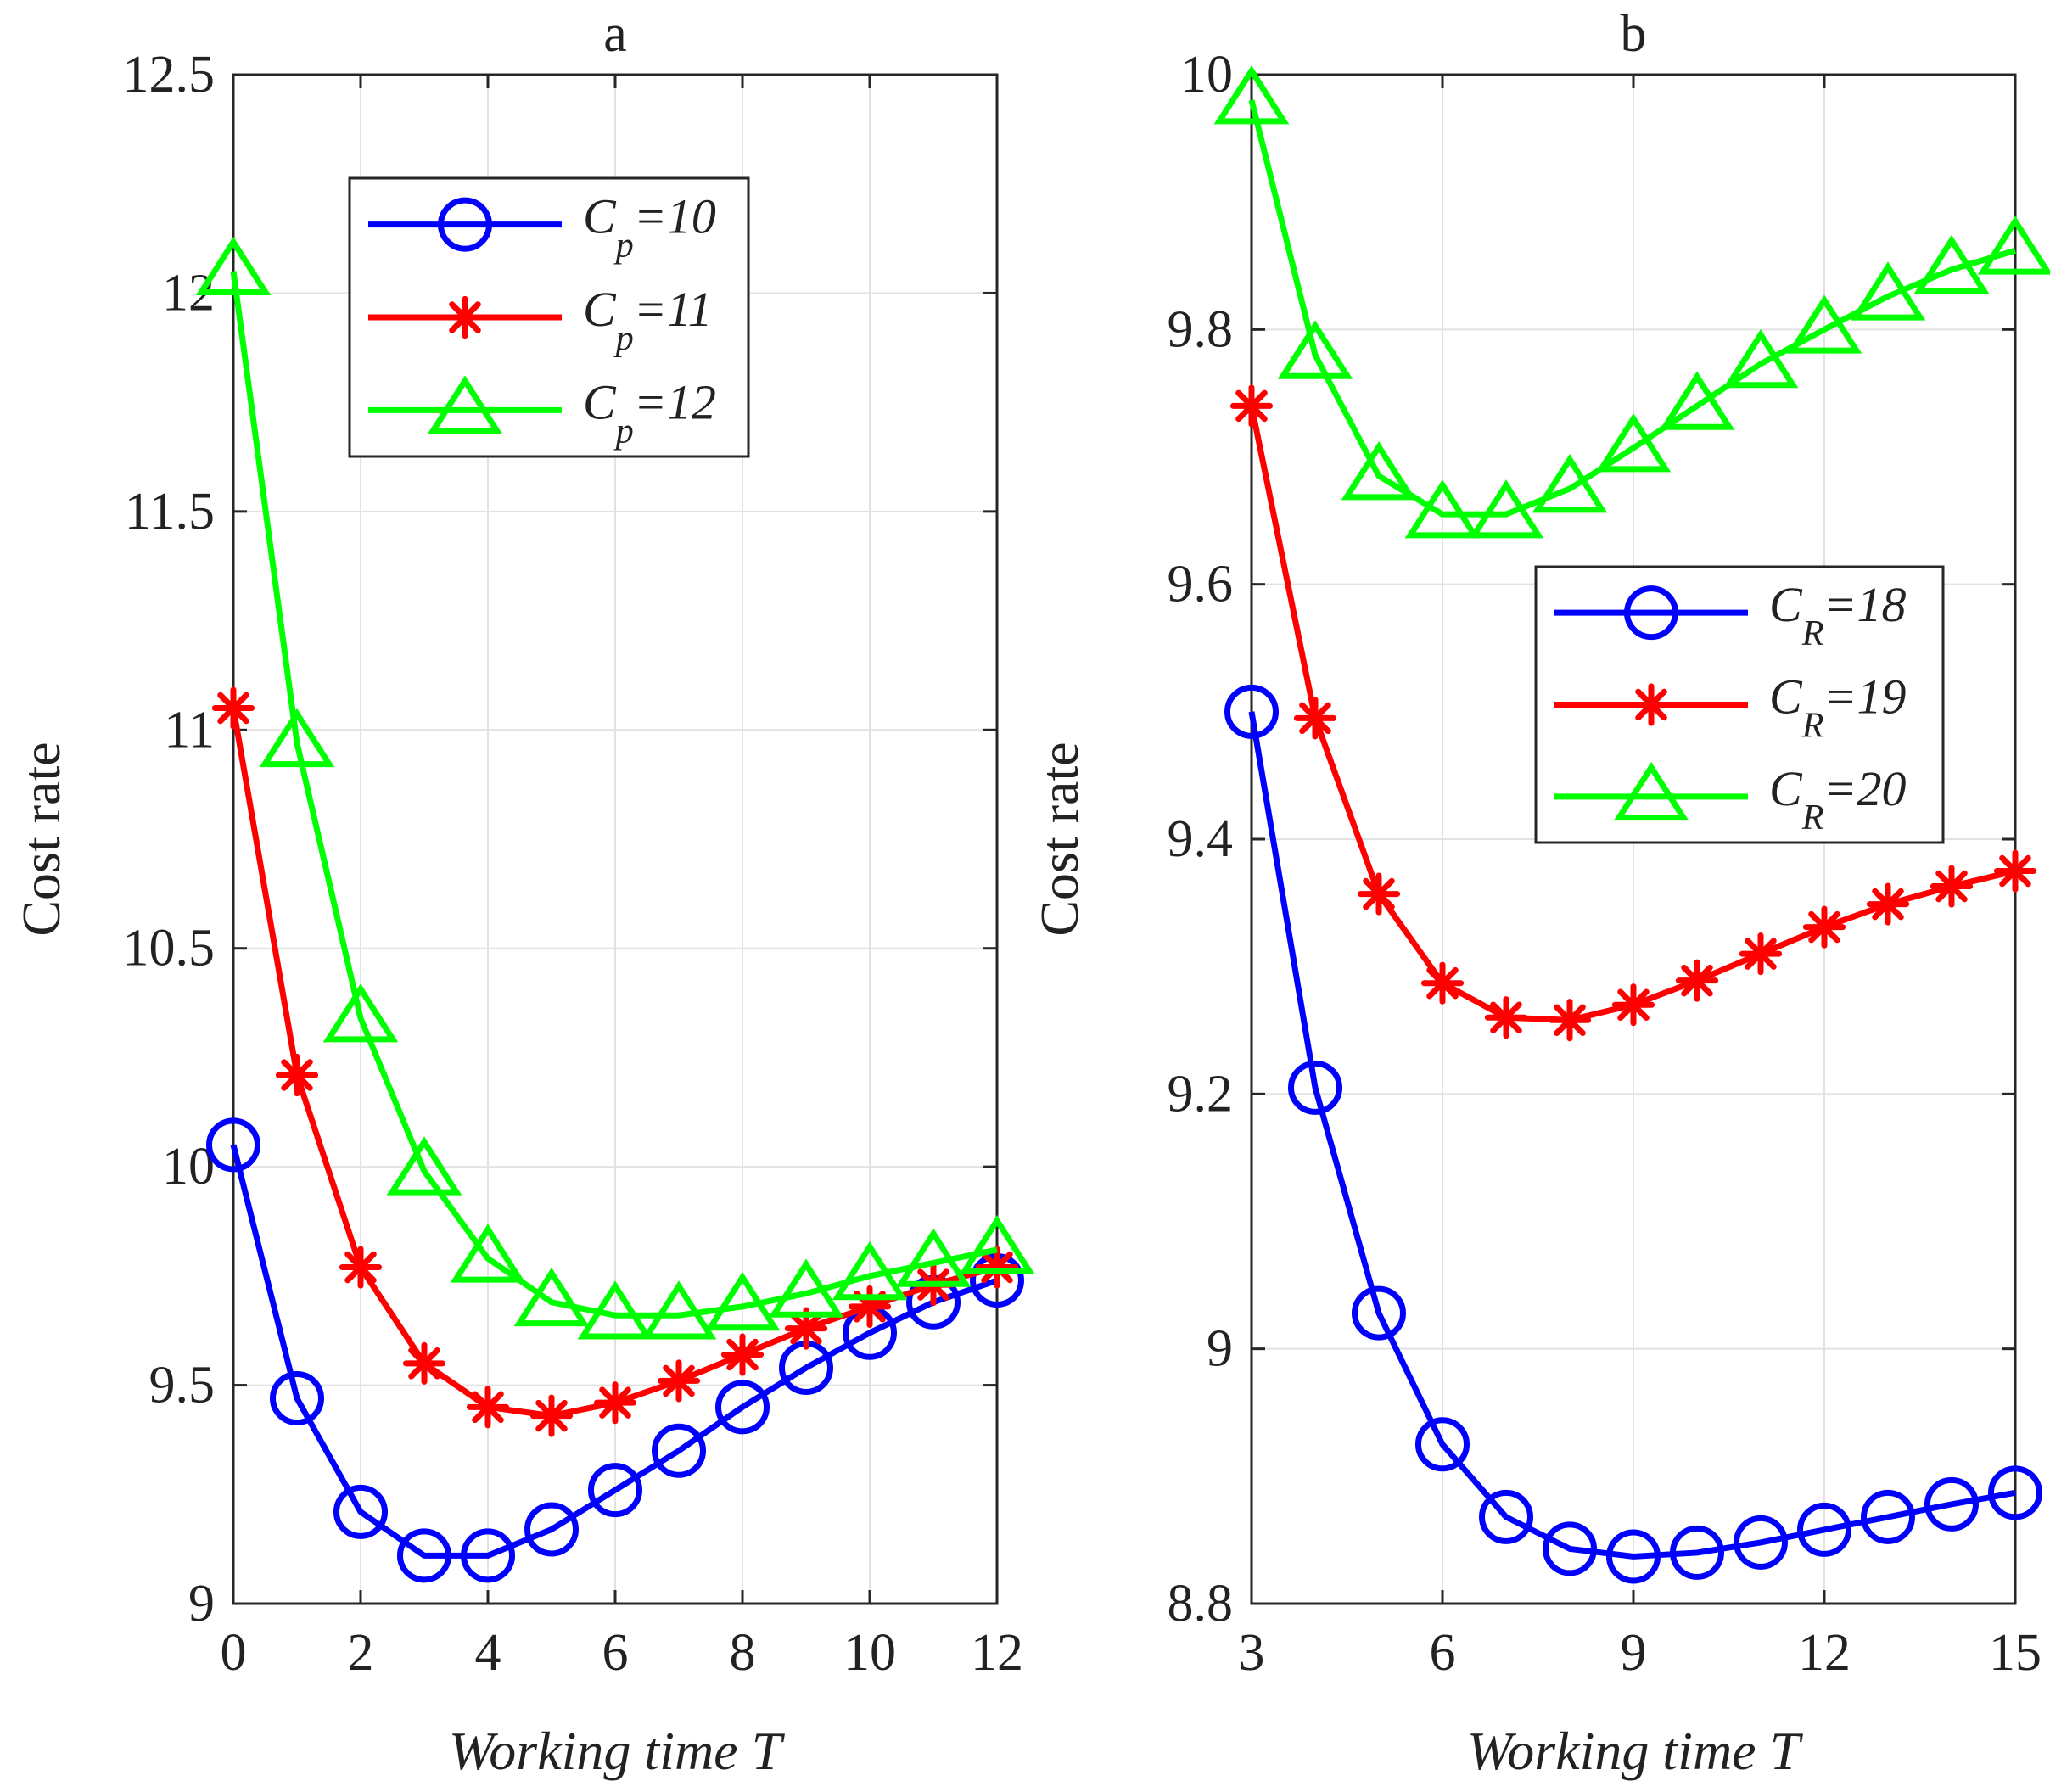 The height and width of the screenshot is (1792, 2050). What do you see at coordinates (1201, 329) in the screenshot?
I see `y-tick-label: 9.8` at bounding box center [1201, 329].